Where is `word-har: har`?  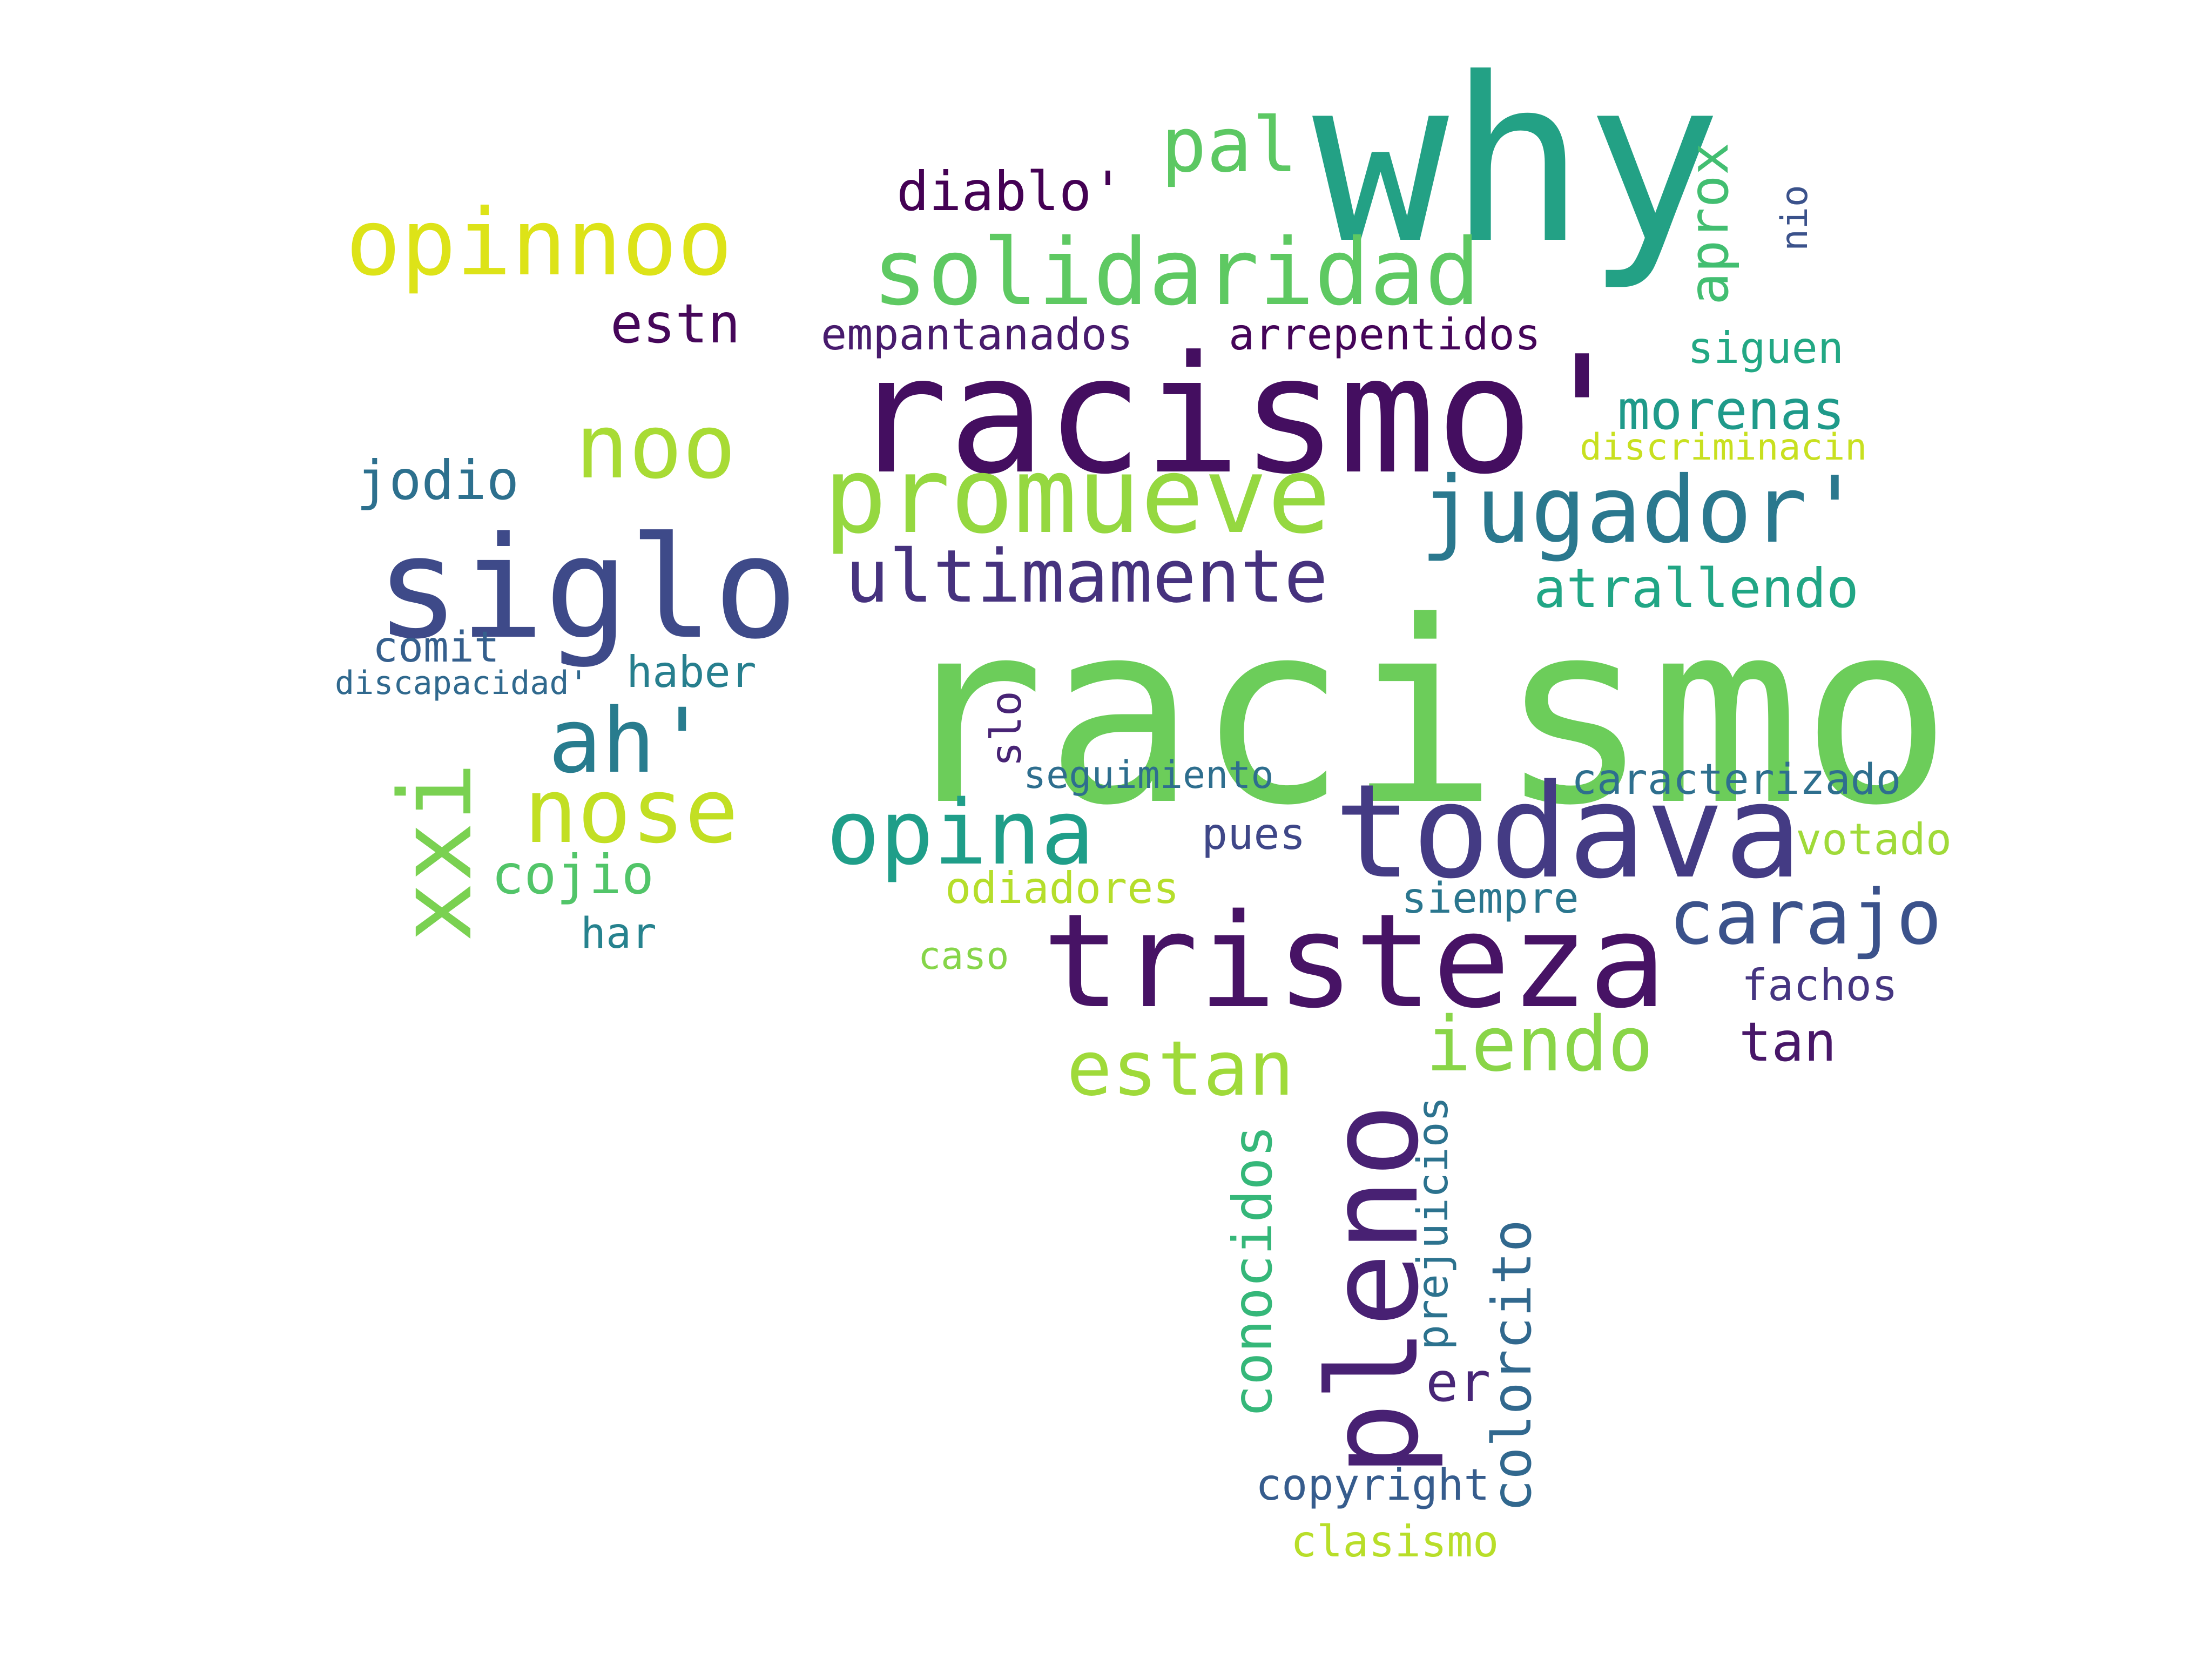 word-har: har is located at coordinates (619, 933).